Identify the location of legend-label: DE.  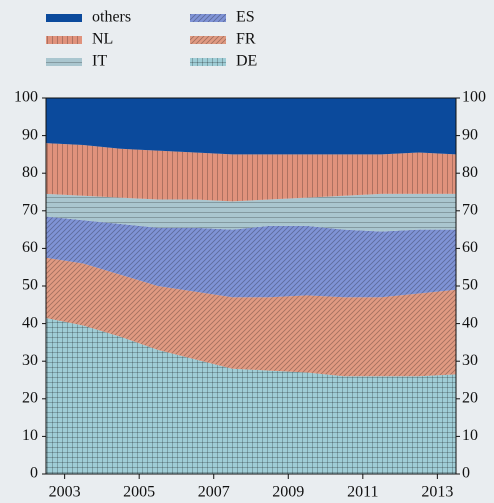
(246, 61).